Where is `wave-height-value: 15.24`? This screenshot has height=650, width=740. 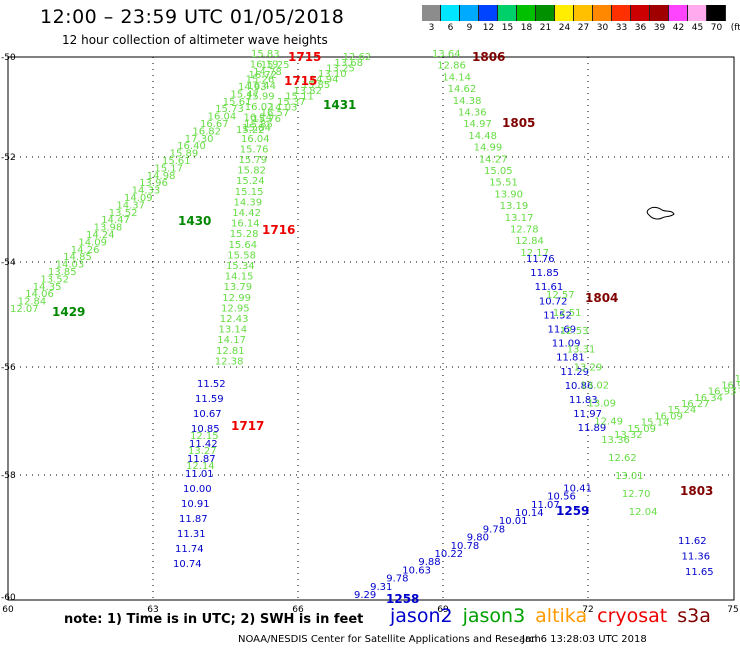 wave-height-value: 15.24 is located at coordinates (682, 410).